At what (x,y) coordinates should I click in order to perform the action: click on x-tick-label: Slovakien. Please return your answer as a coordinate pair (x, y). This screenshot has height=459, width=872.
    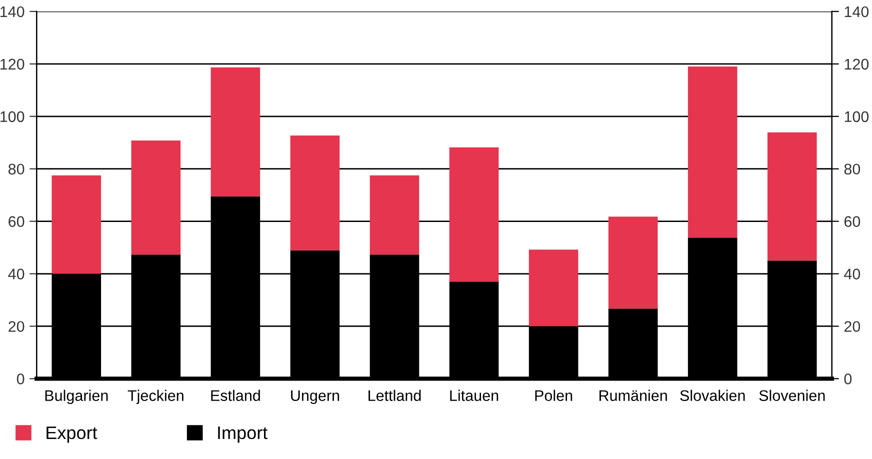
    Looking at the image, I should click on (712, 396).